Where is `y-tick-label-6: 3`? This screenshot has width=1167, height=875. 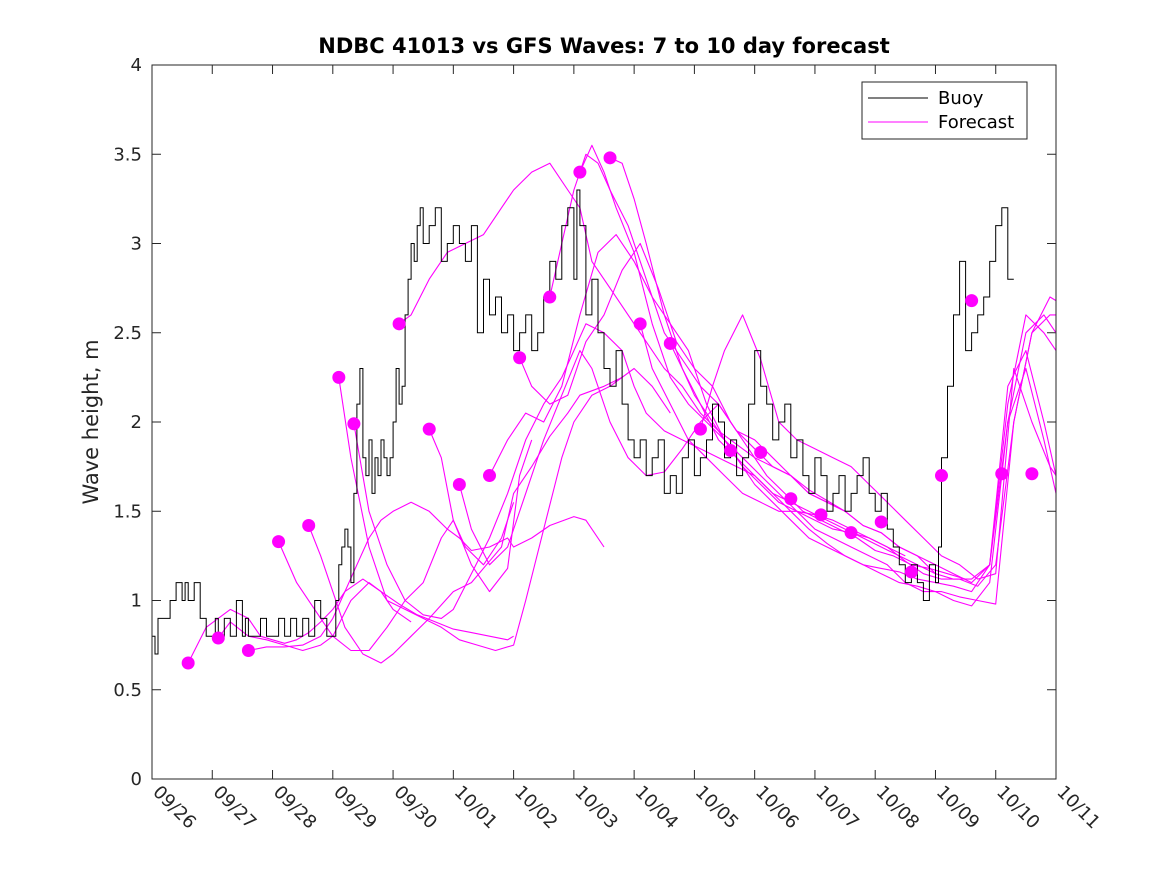 y-tick-label-6: 3 is located at coordinates (136, 244).